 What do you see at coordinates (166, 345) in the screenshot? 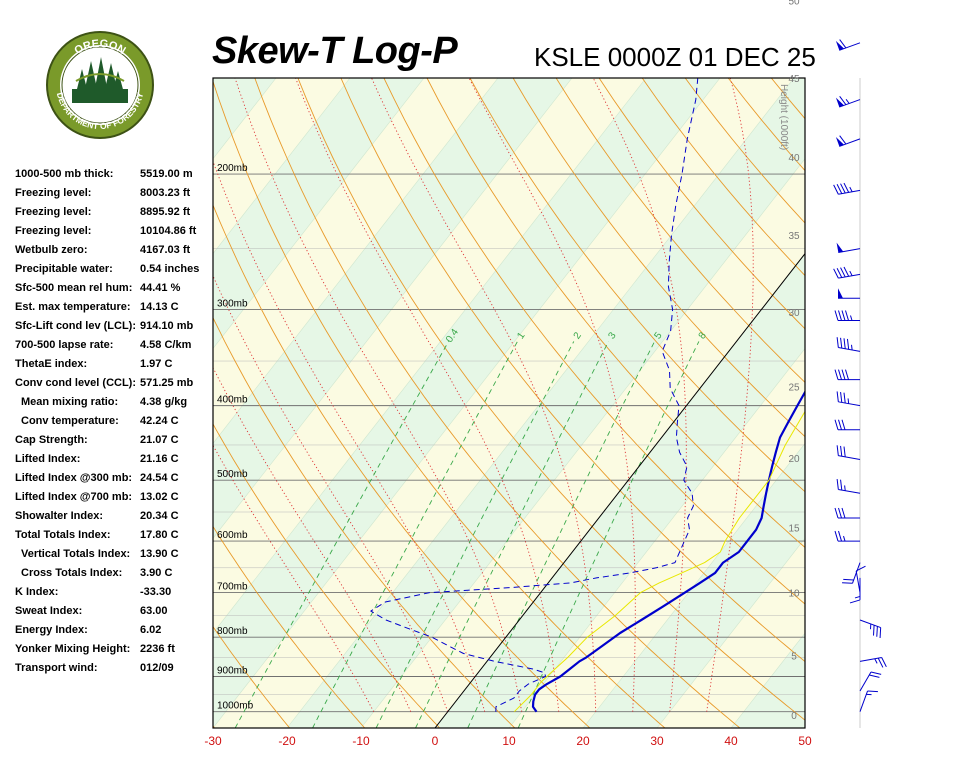
I see `stat-value: 4.58 C/km` at bounding box center [166, 345].